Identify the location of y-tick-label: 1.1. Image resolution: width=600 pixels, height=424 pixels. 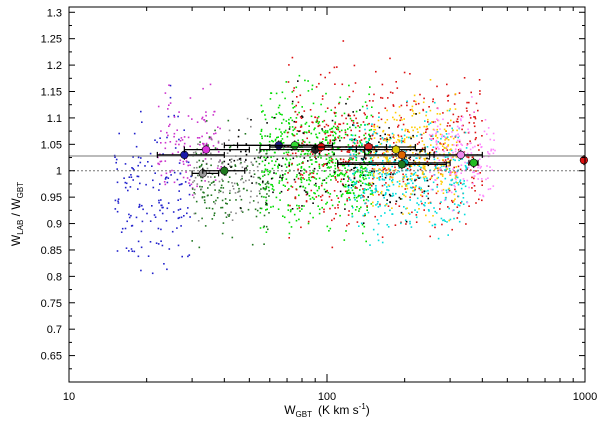
(54, 119).